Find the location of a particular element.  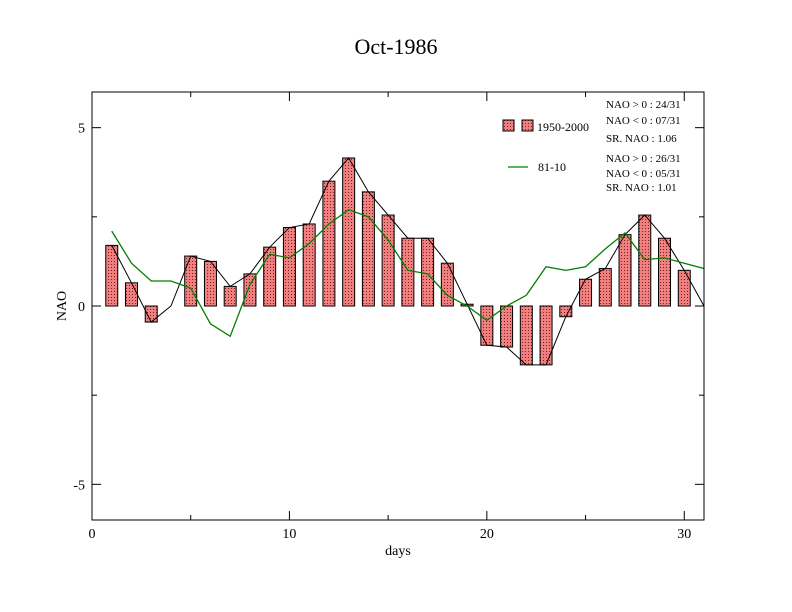

legend-label-81-10: 81-10 is located at coordinates (552, 167).